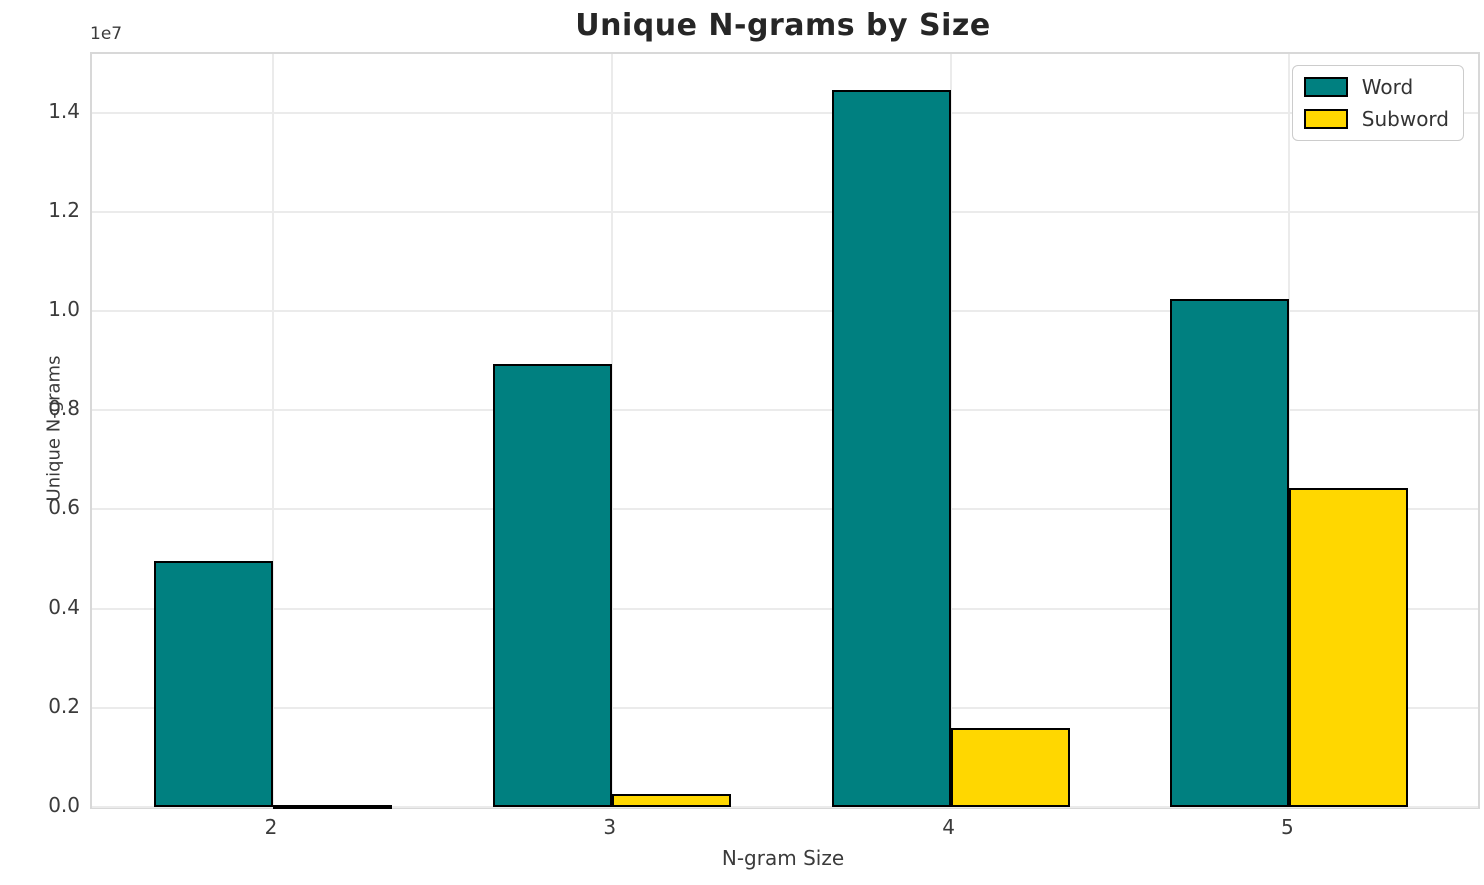 Image resolution: width=1484 pixels, height=885 pixels. Describe the element at coordinates (1287, 827) in the screenshot. I see `x-tick-5: 5` at that location.